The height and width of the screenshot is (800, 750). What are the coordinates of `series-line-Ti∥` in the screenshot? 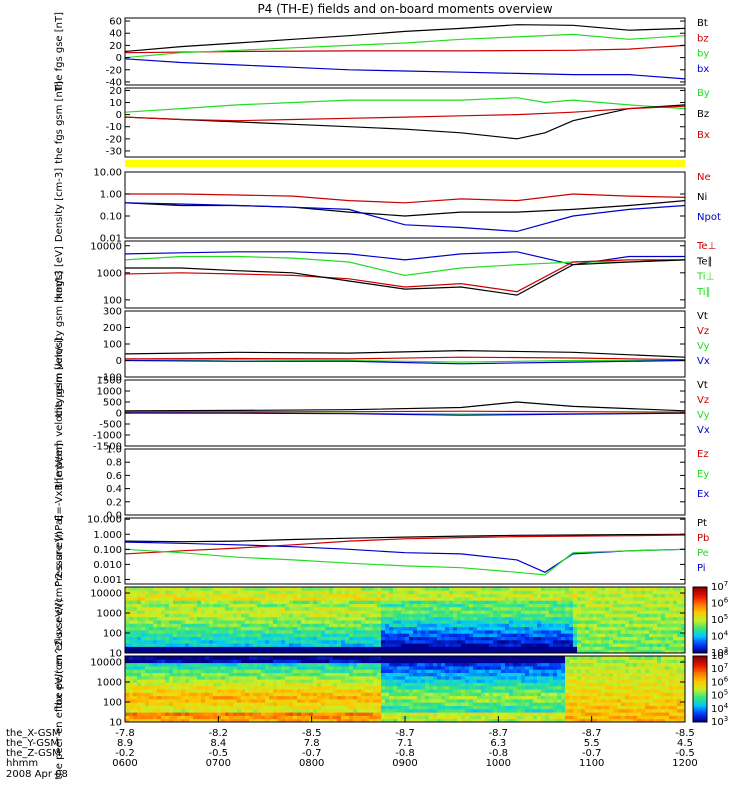 It's located at (405, 266).